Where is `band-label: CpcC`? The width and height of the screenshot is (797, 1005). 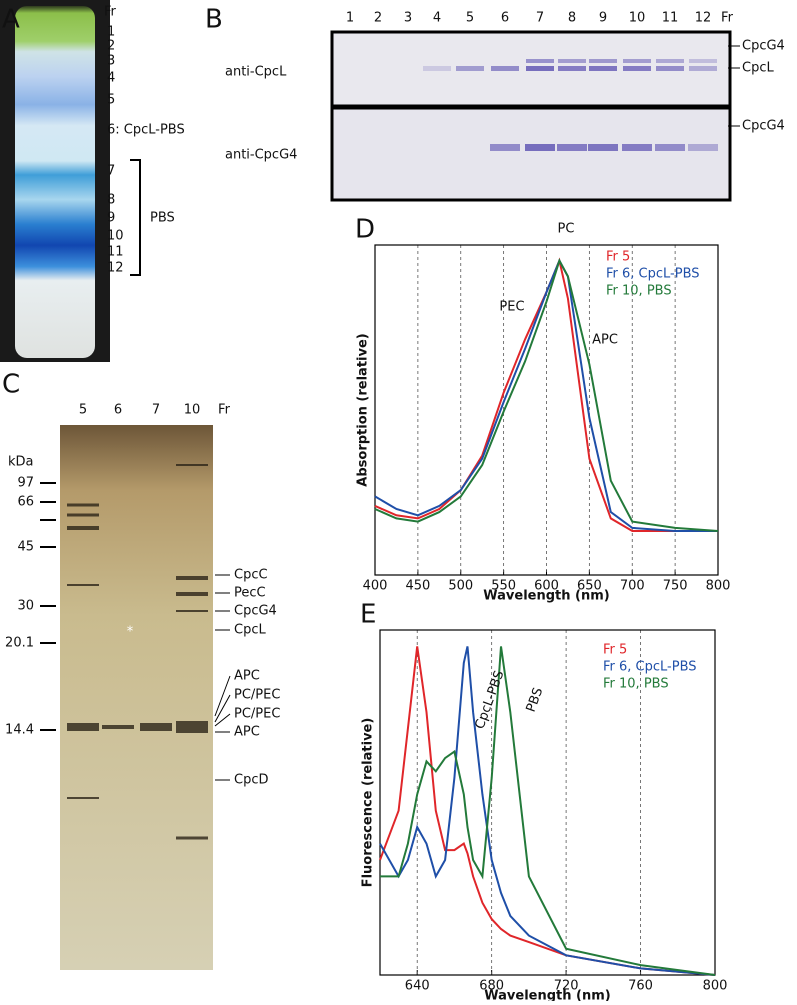 band-label: CpcC is located at coordinates (251, 575).